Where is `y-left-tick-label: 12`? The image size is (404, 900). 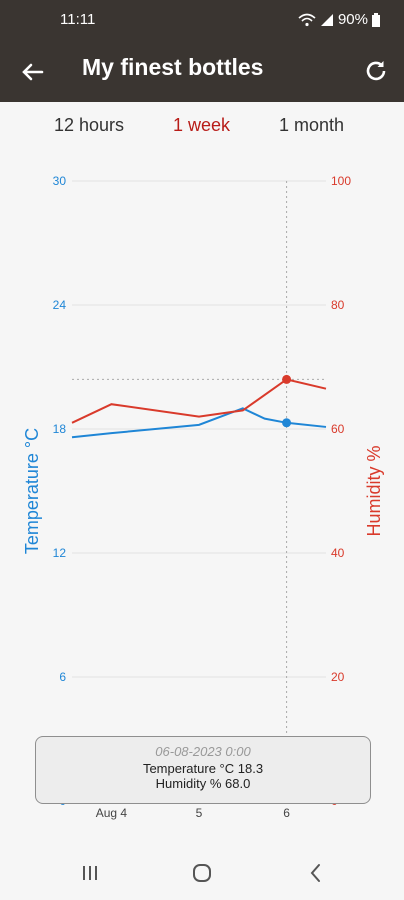
y-left-tick-label: 12 is located at coordinates (60, 553).